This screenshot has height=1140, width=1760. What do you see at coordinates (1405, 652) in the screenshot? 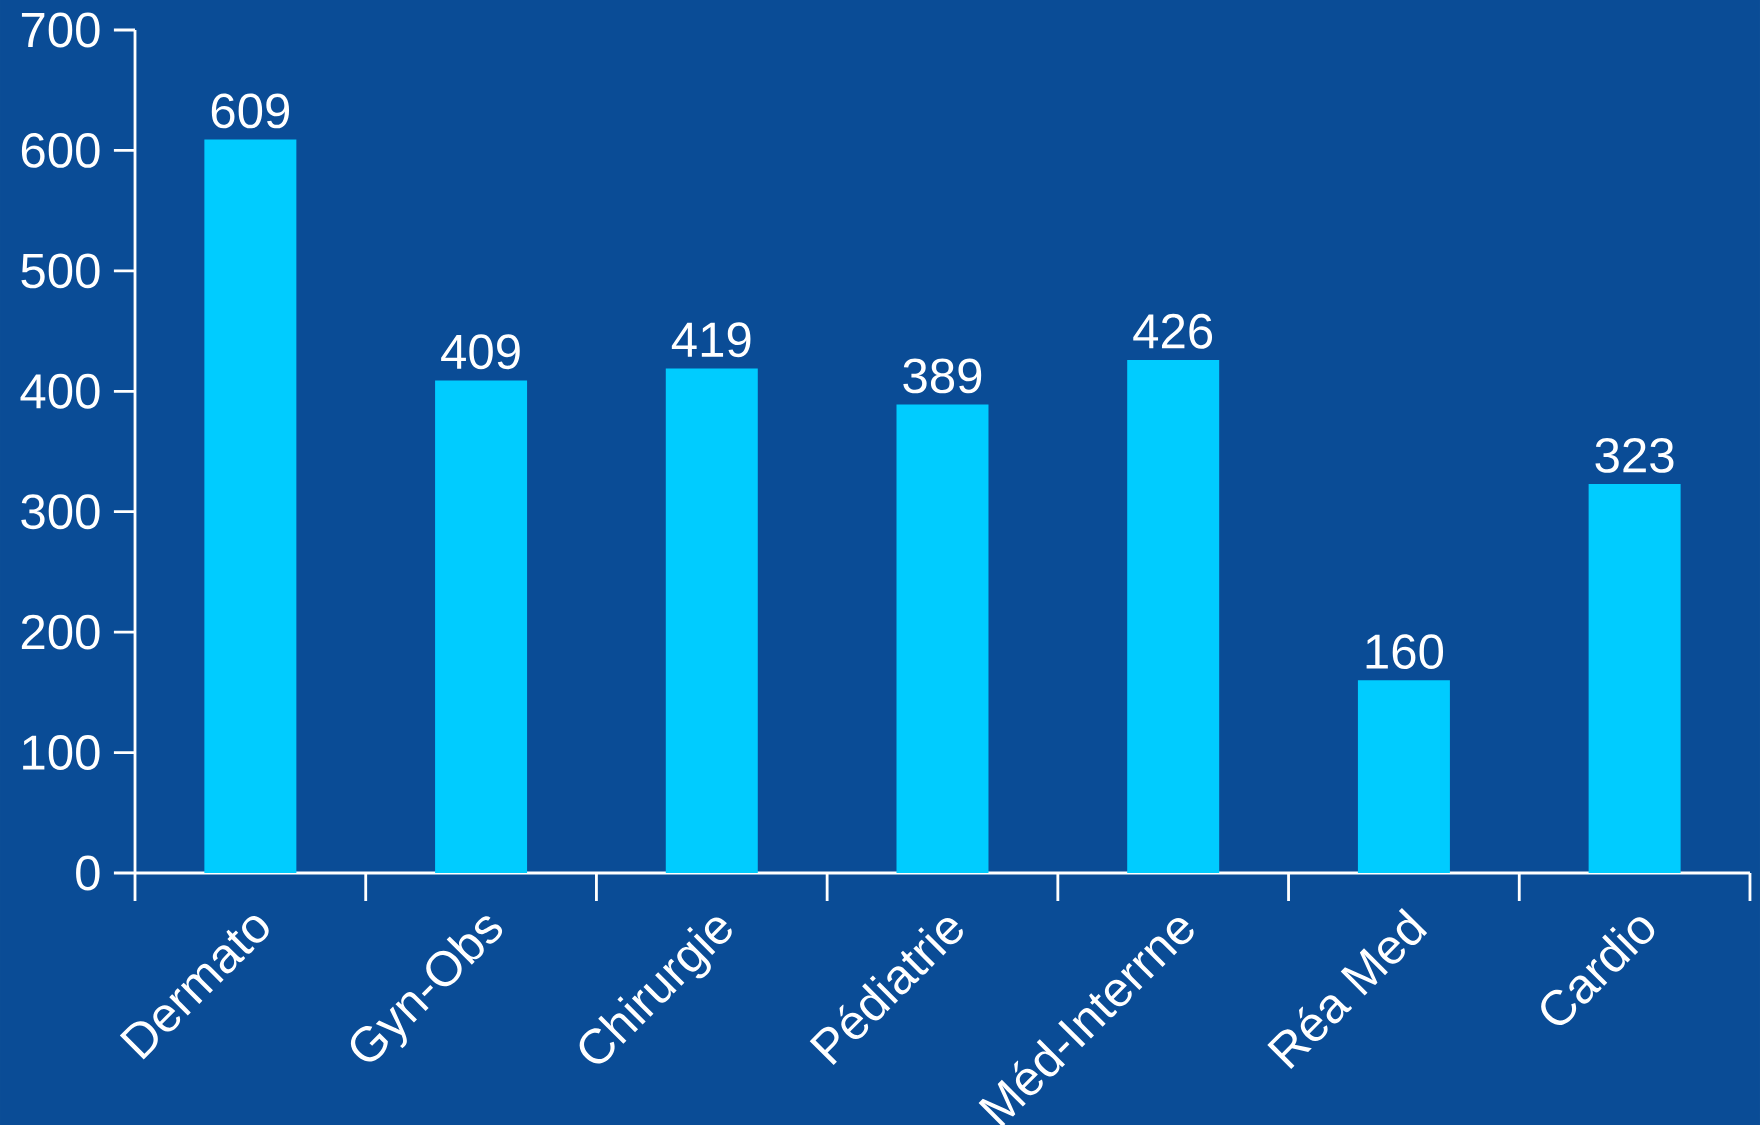
I see `data-label: 160` at bounding box center [1405, 652].